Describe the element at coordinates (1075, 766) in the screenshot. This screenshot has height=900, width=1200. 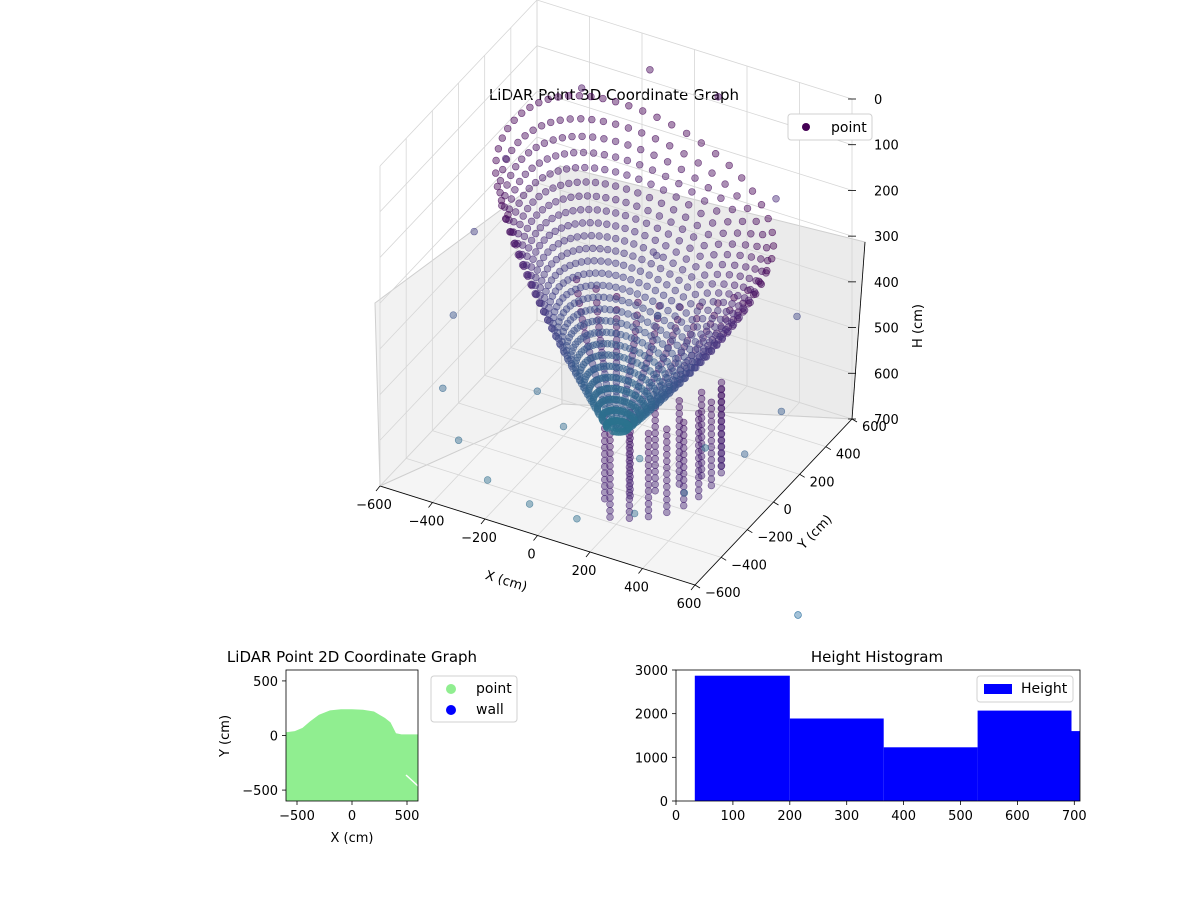
I see `histogram-bar` at that location.